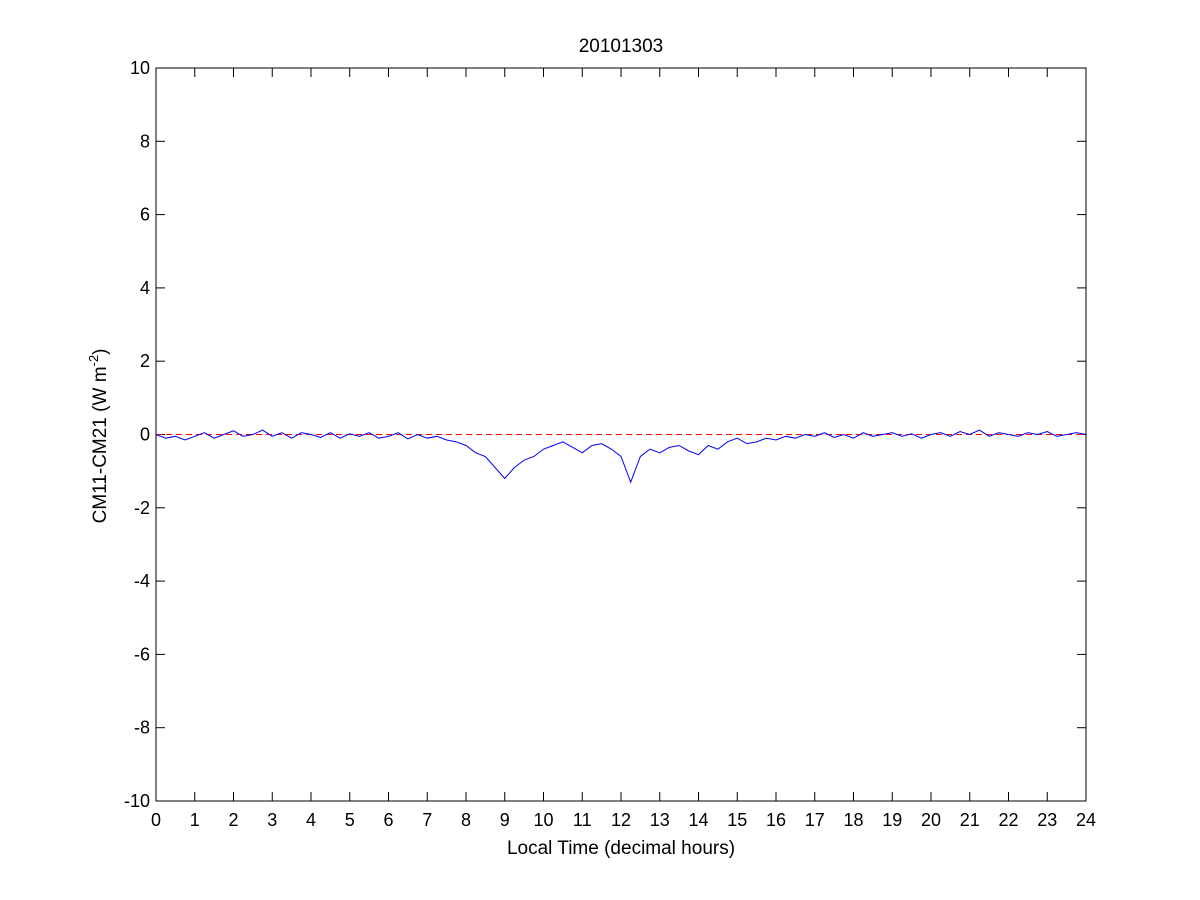 The width and height of the screenshot is (1200, 900). What do you see at coordinates (698, 820) in the screenshot?
I see `x-tick-label: 14` at bounding box center [698, 820].